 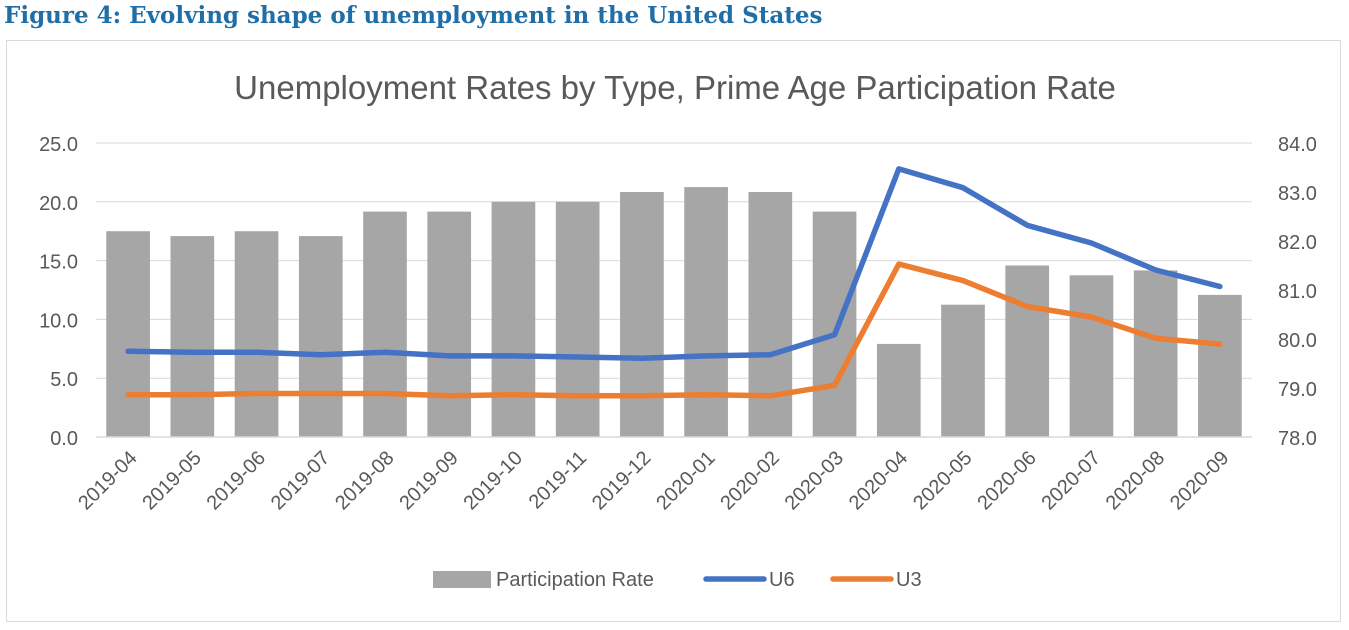 What do you see at coordinates (58, 321) in the screenshot?
I see `y-left-tick-label: 10.0` at bounding box center [58, 321].